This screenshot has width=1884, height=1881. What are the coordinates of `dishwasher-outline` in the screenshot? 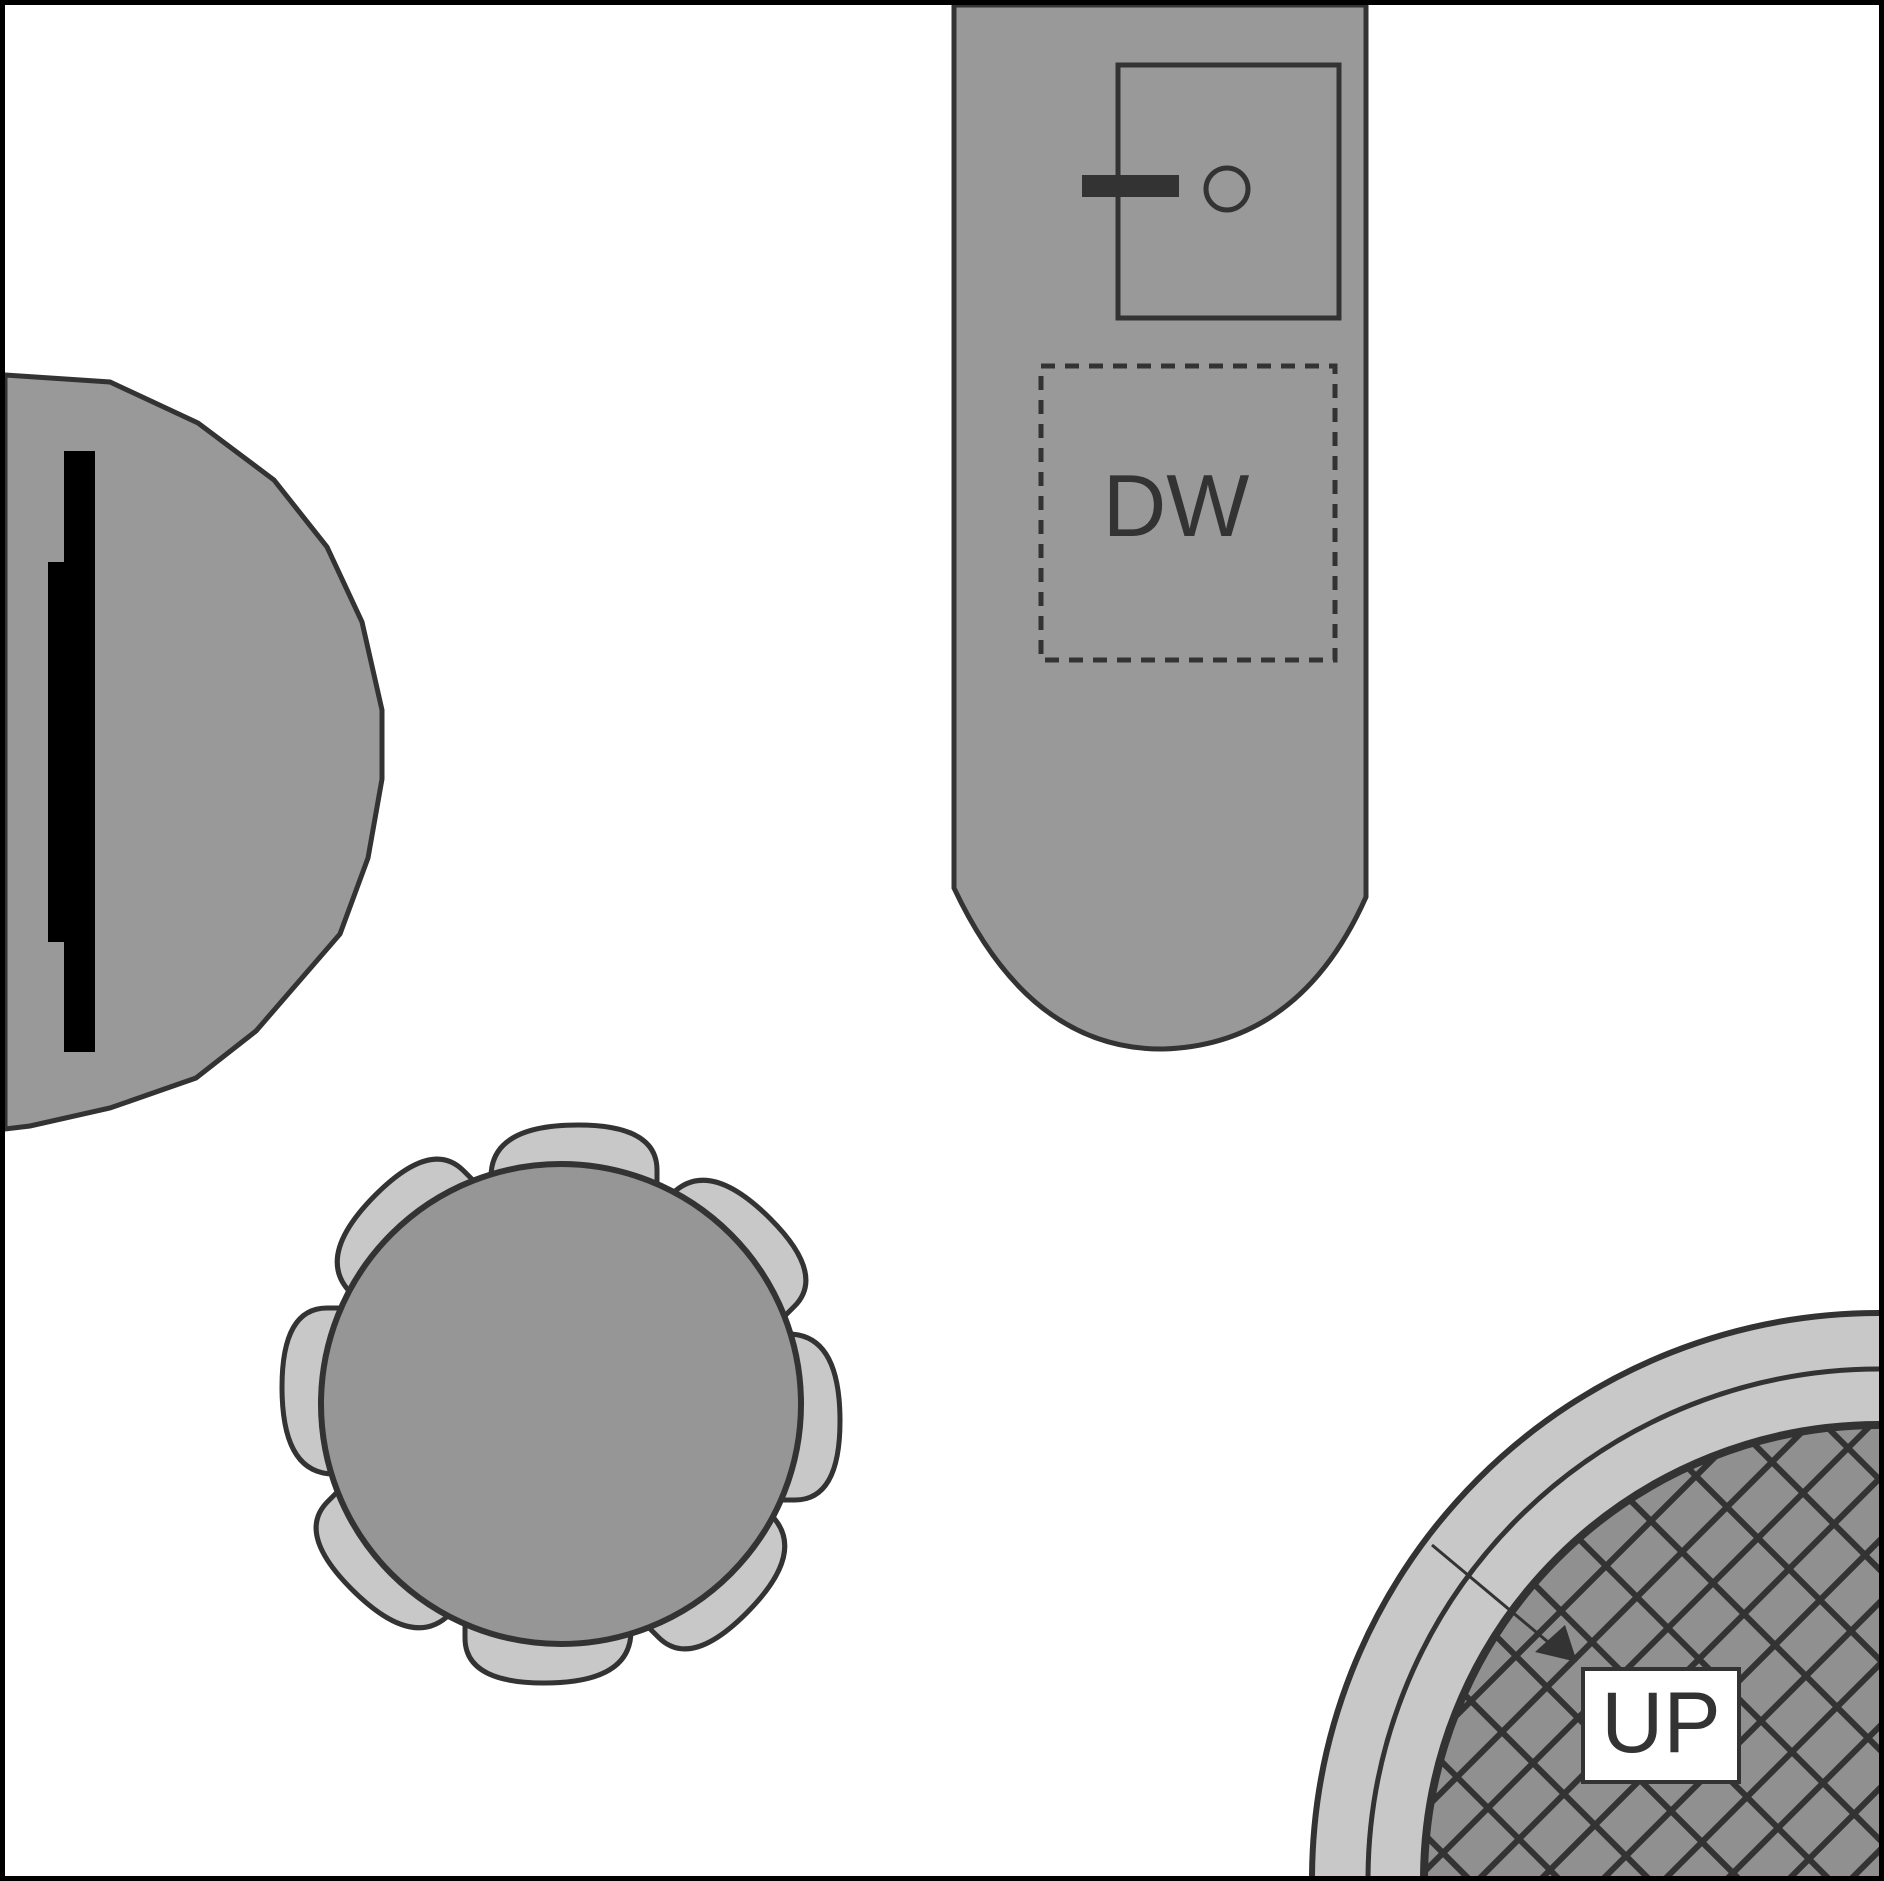 It's located at (1188, 513).